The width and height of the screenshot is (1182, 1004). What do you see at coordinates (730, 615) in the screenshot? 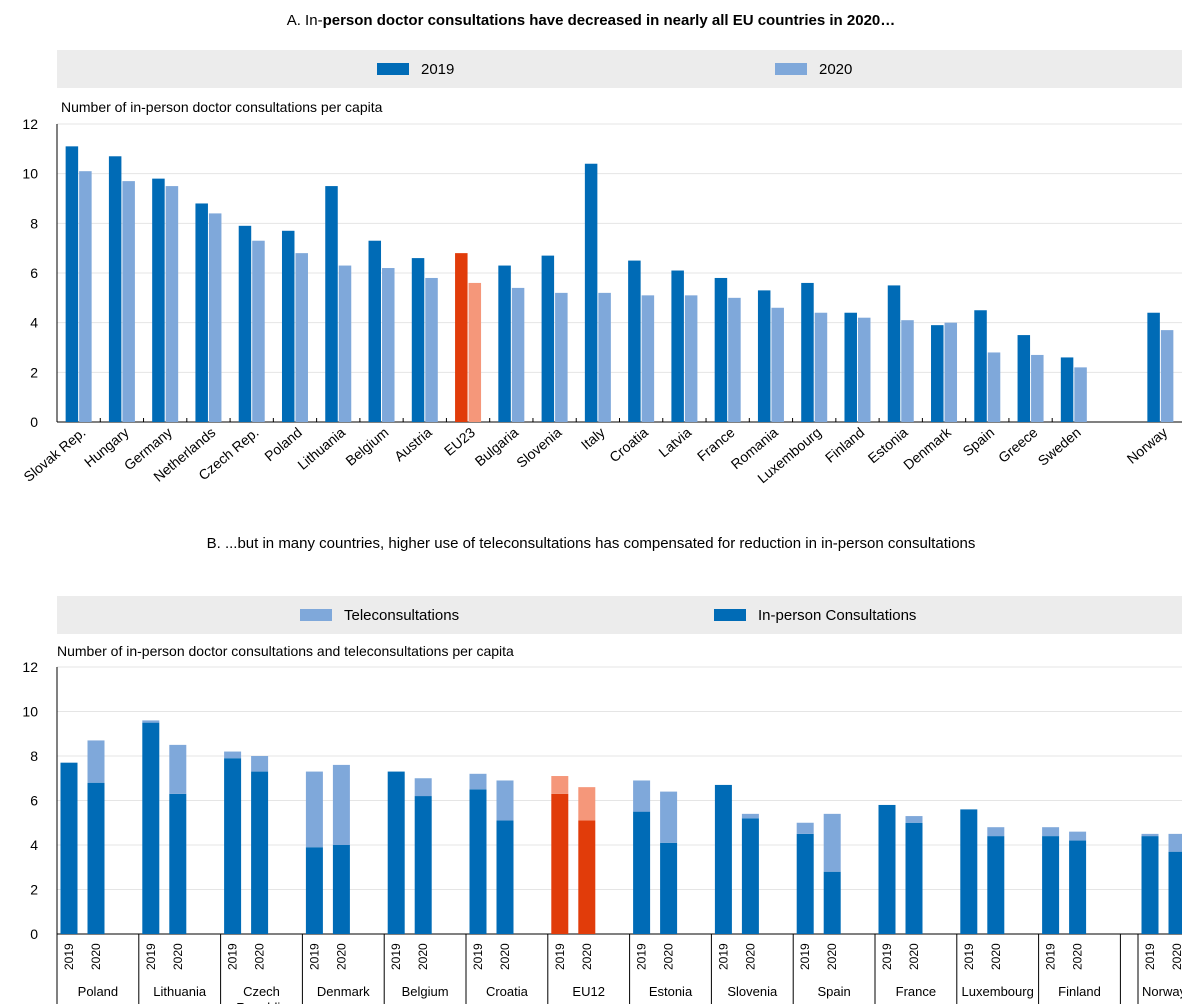
I see `legend-swatch-inperson` at bounding box center [730, 615].